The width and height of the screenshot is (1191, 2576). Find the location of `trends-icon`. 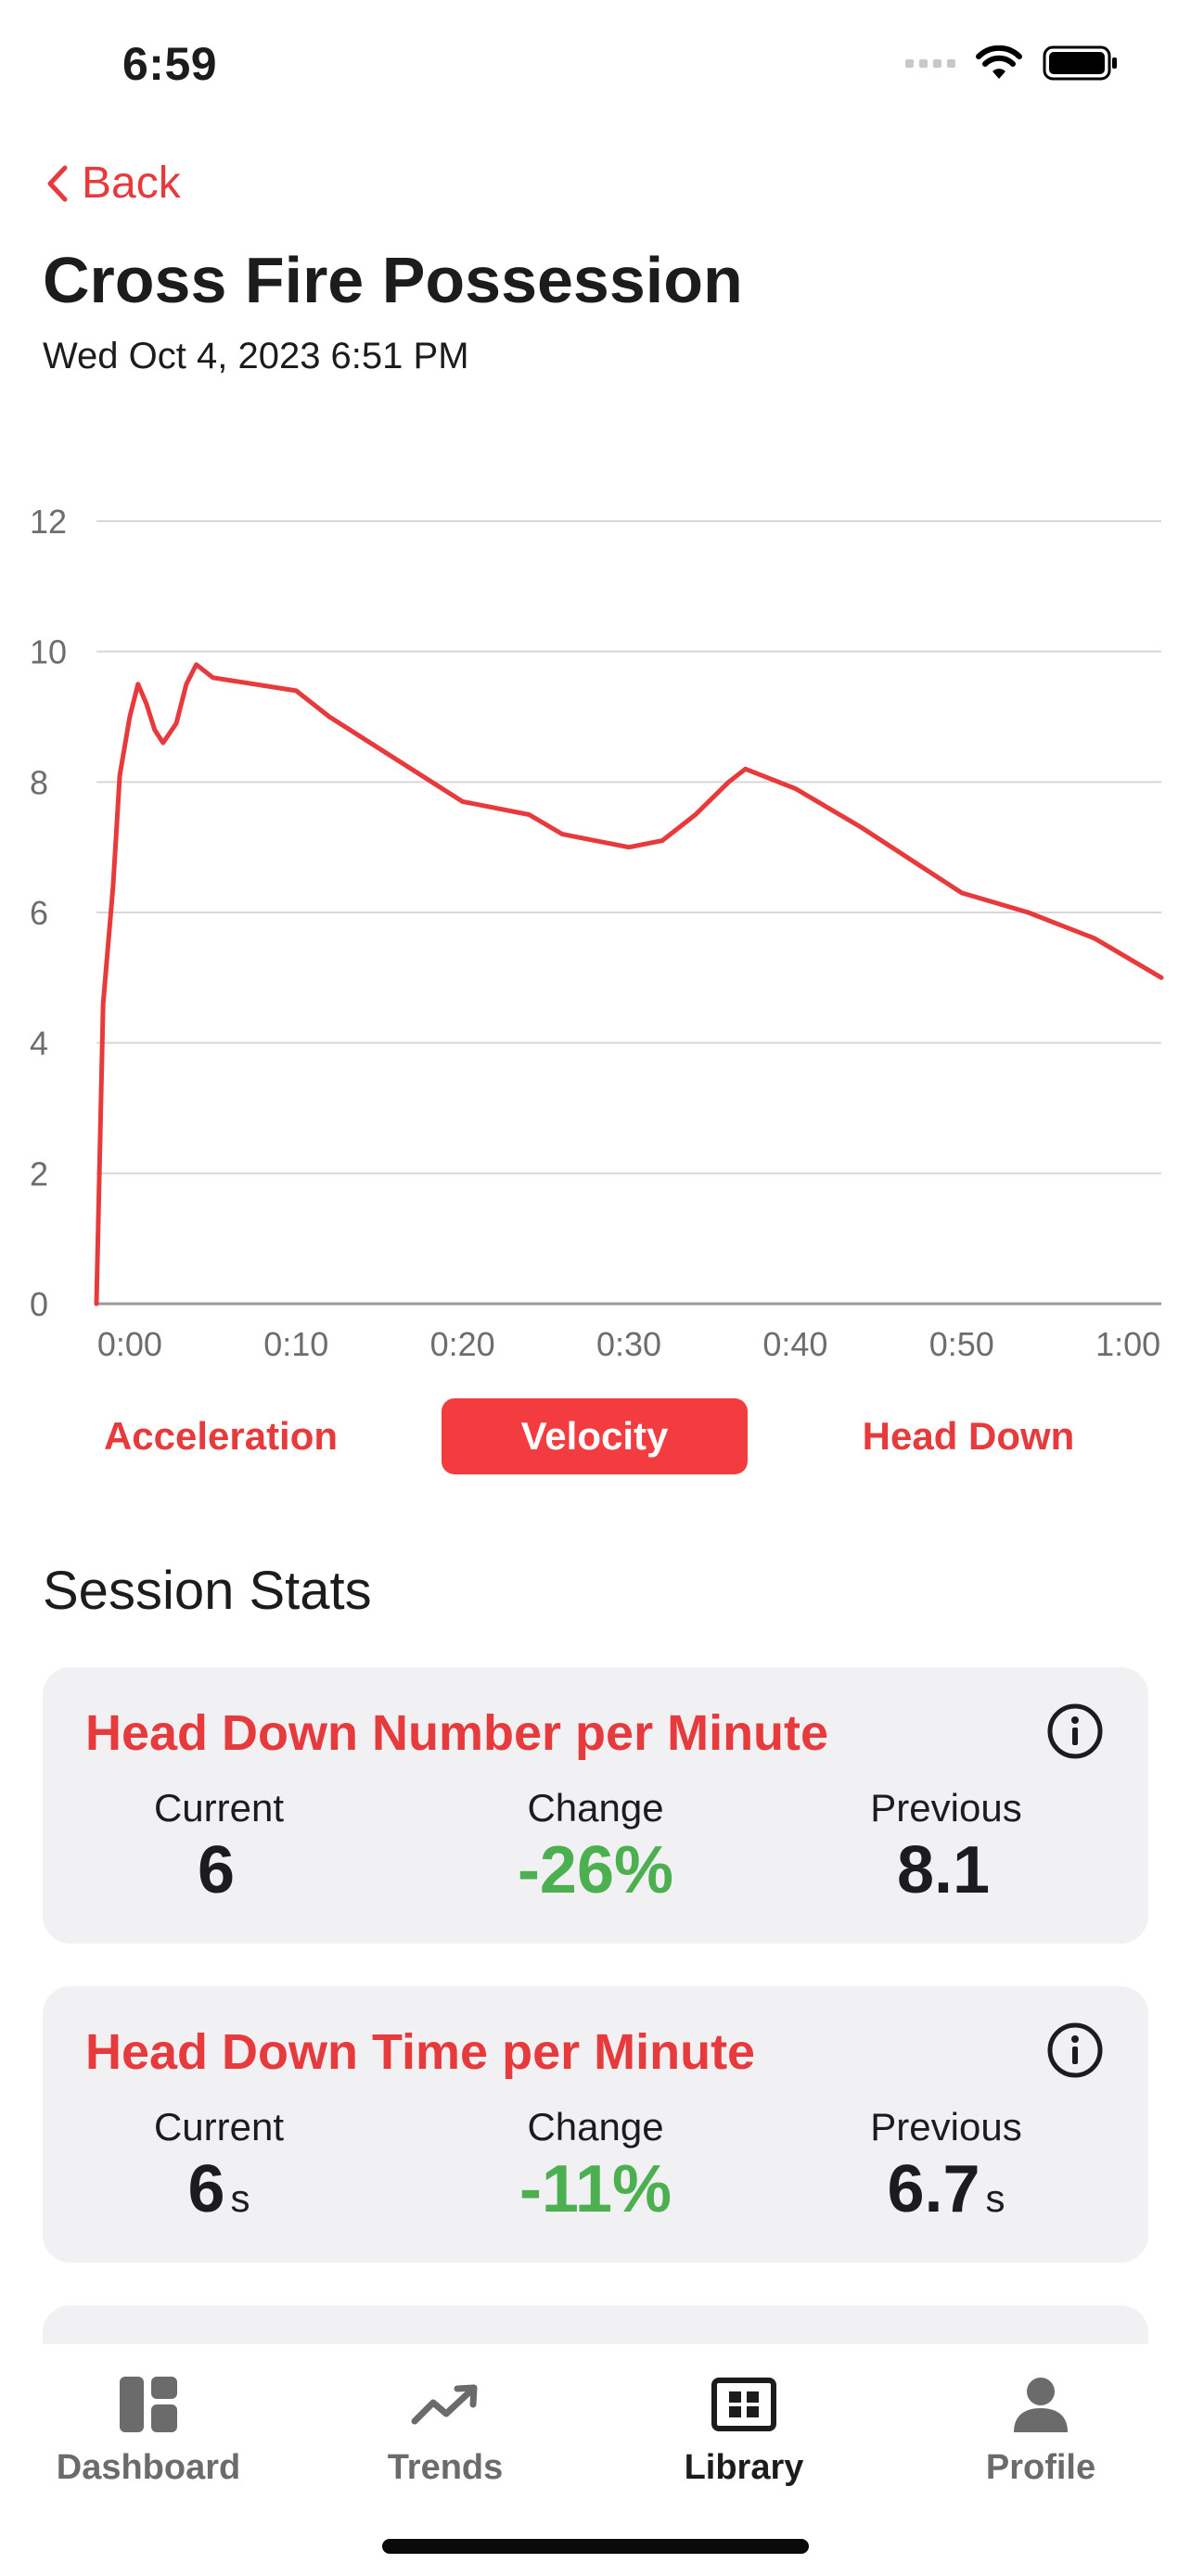

trends-icon is located at coordinates (444, 2405).